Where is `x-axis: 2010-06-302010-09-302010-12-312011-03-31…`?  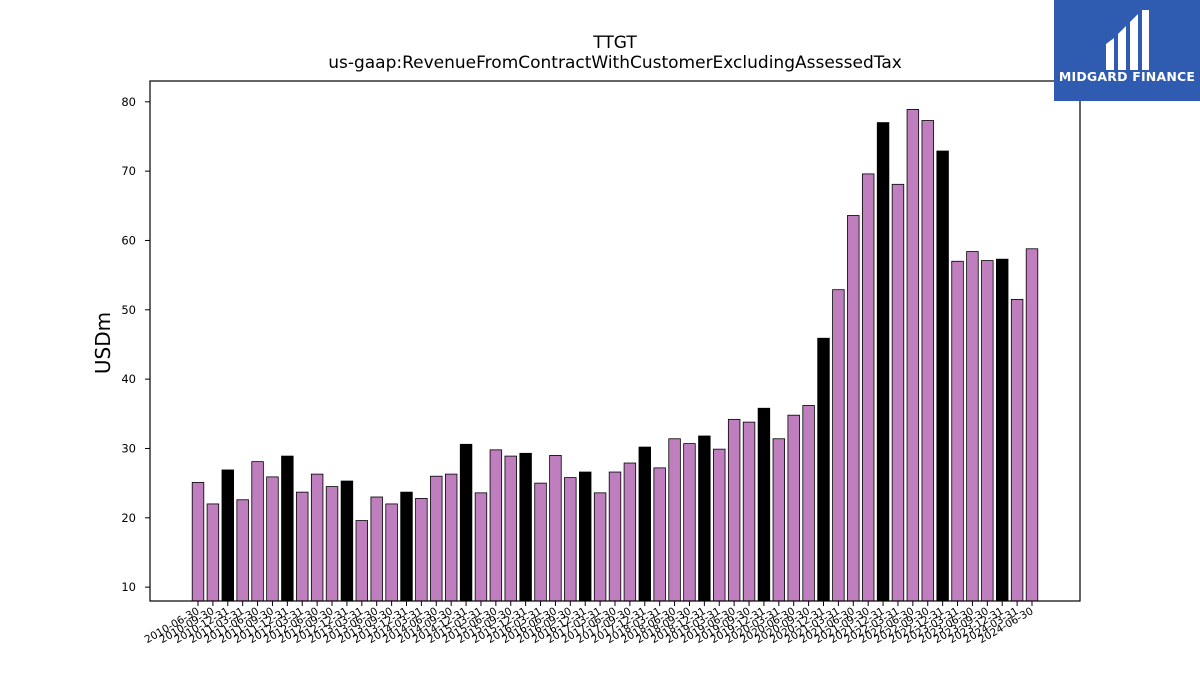
x-axis: 2010-06-302010-09-302010-12-312011-03-31… is located at coordinates (589, 623).